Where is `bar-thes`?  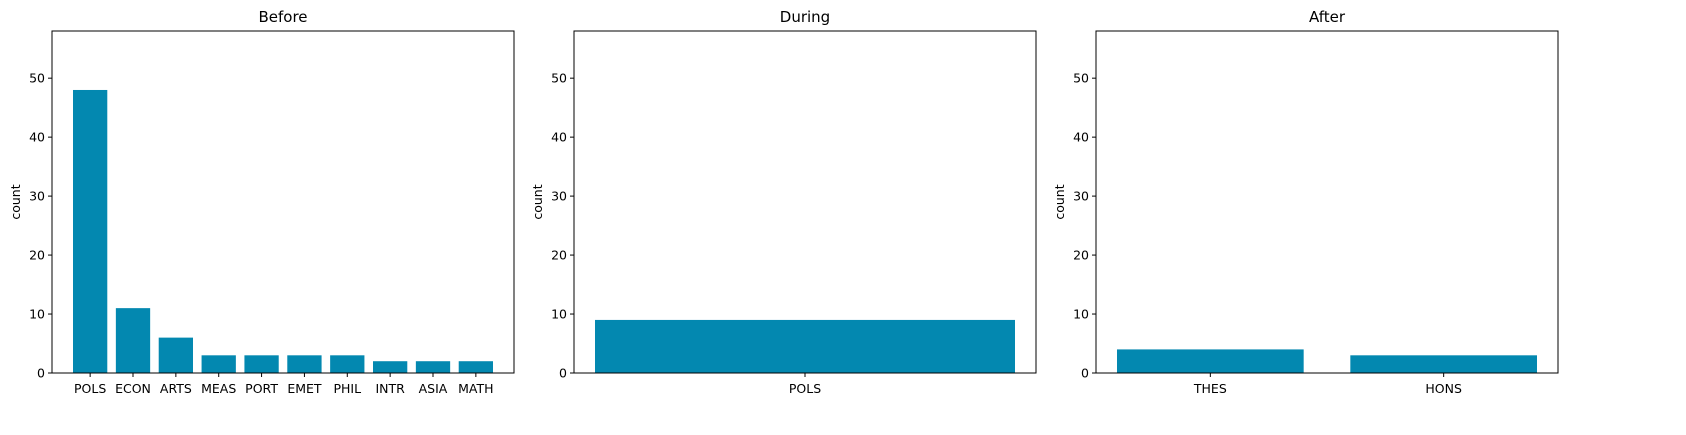
bar-thes is located at coordinates (1210, 361).